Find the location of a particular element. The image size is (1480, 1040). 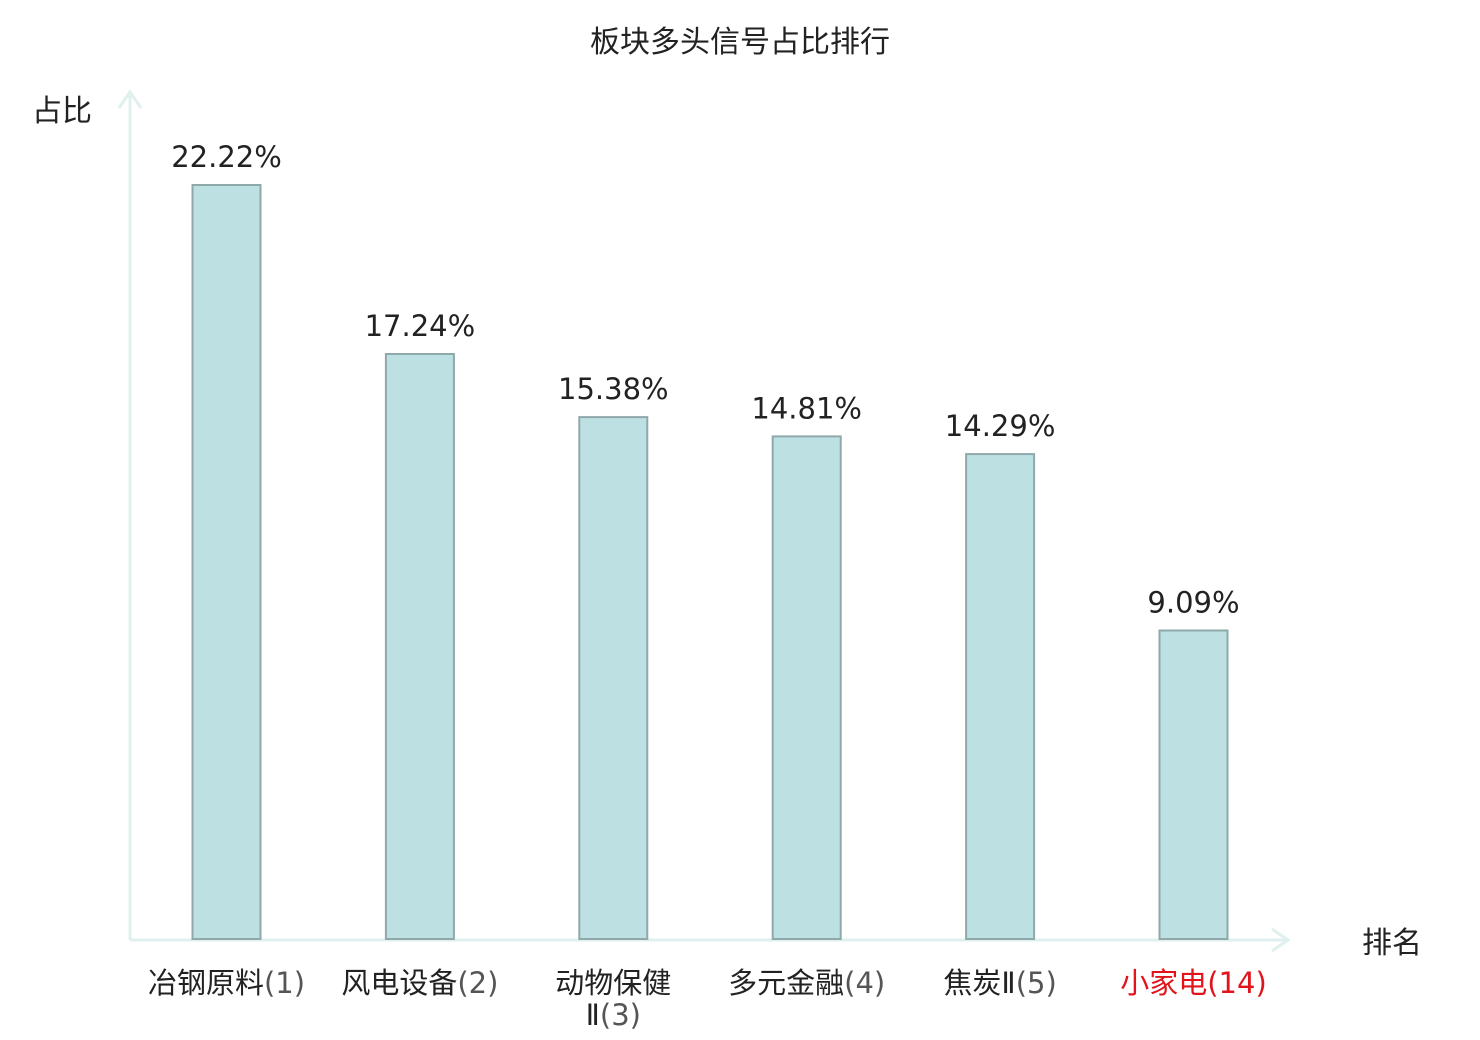

category-rank: (2) is located at coordinates (477, 983).